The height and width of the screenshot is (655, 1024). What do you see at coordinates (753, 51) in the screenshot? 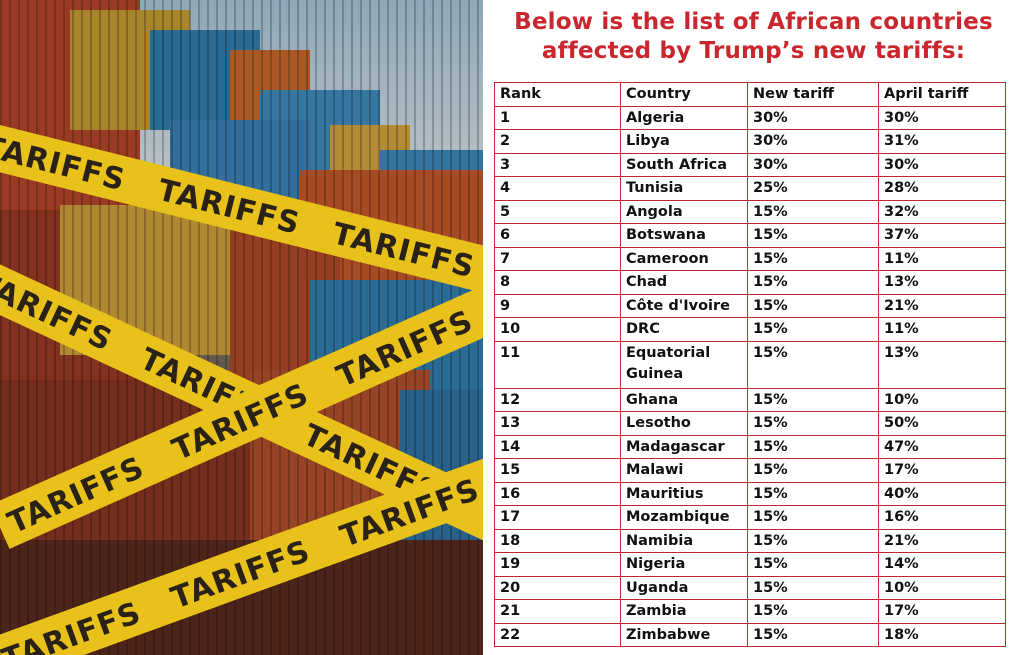
I see `headline-line-2: affected by Trump’s new tariffs:` at bounding box center [753, 51].